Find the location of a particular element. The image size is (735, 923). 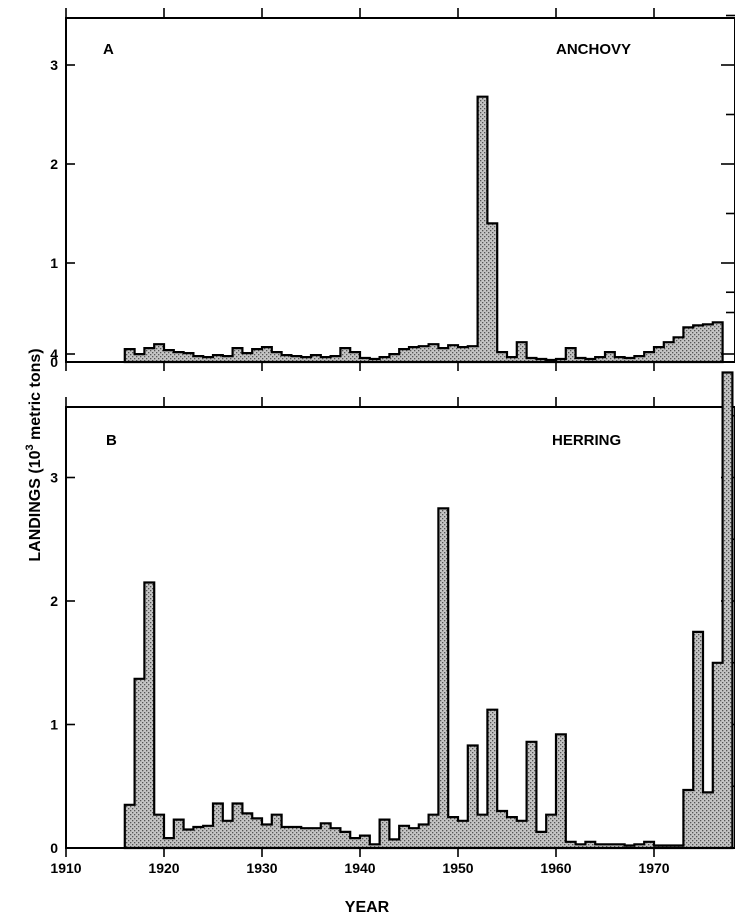

y-tick-label: 4 is located at coordinates (54, 354).